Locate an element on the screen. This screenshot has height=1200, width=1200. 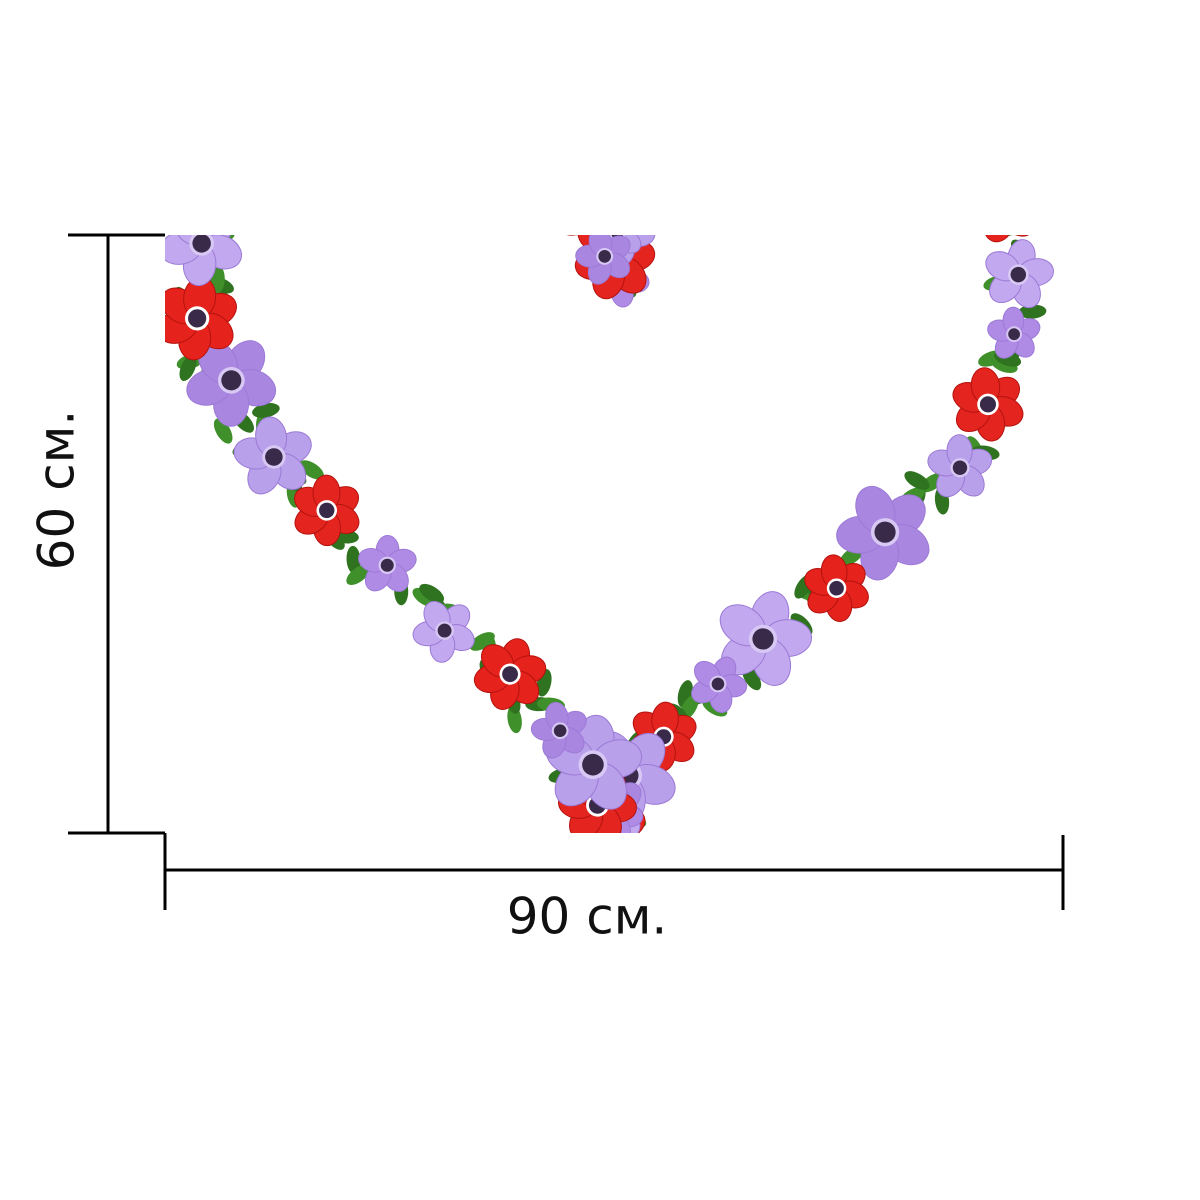
width-label: 90 см. is located at coordinates (587, 917).